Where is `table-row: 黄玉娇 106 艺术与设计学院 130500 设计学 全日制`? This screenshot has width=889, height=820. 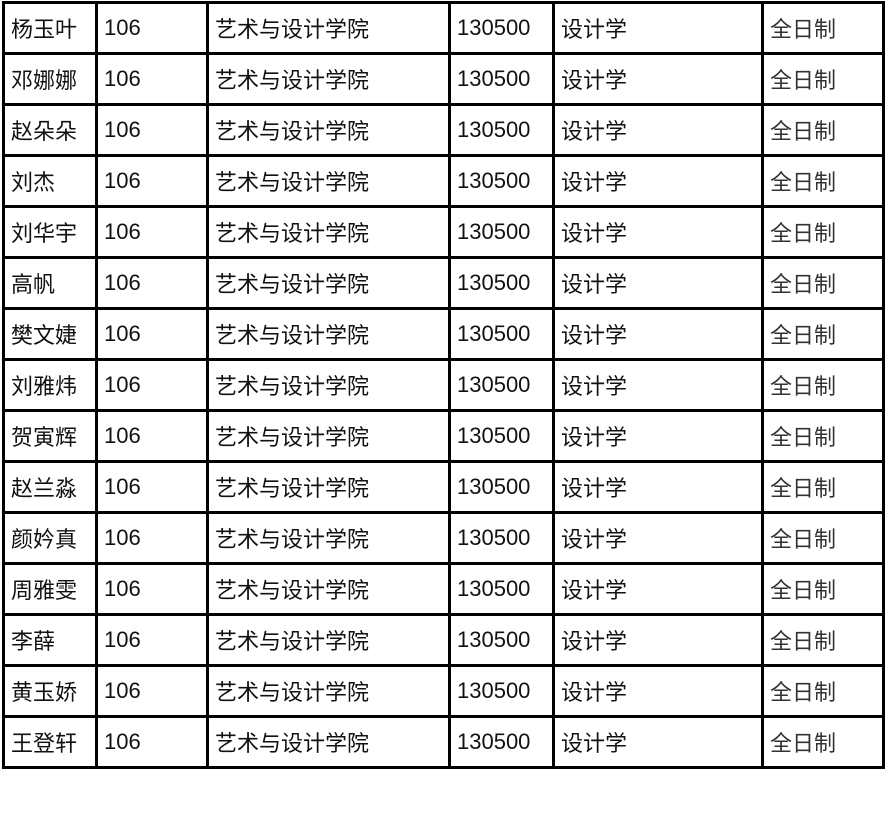
table-row: 黄玉娇 106 艺术与设计学院 130500 设计学 全日制 is located at coordinates (443, 691).